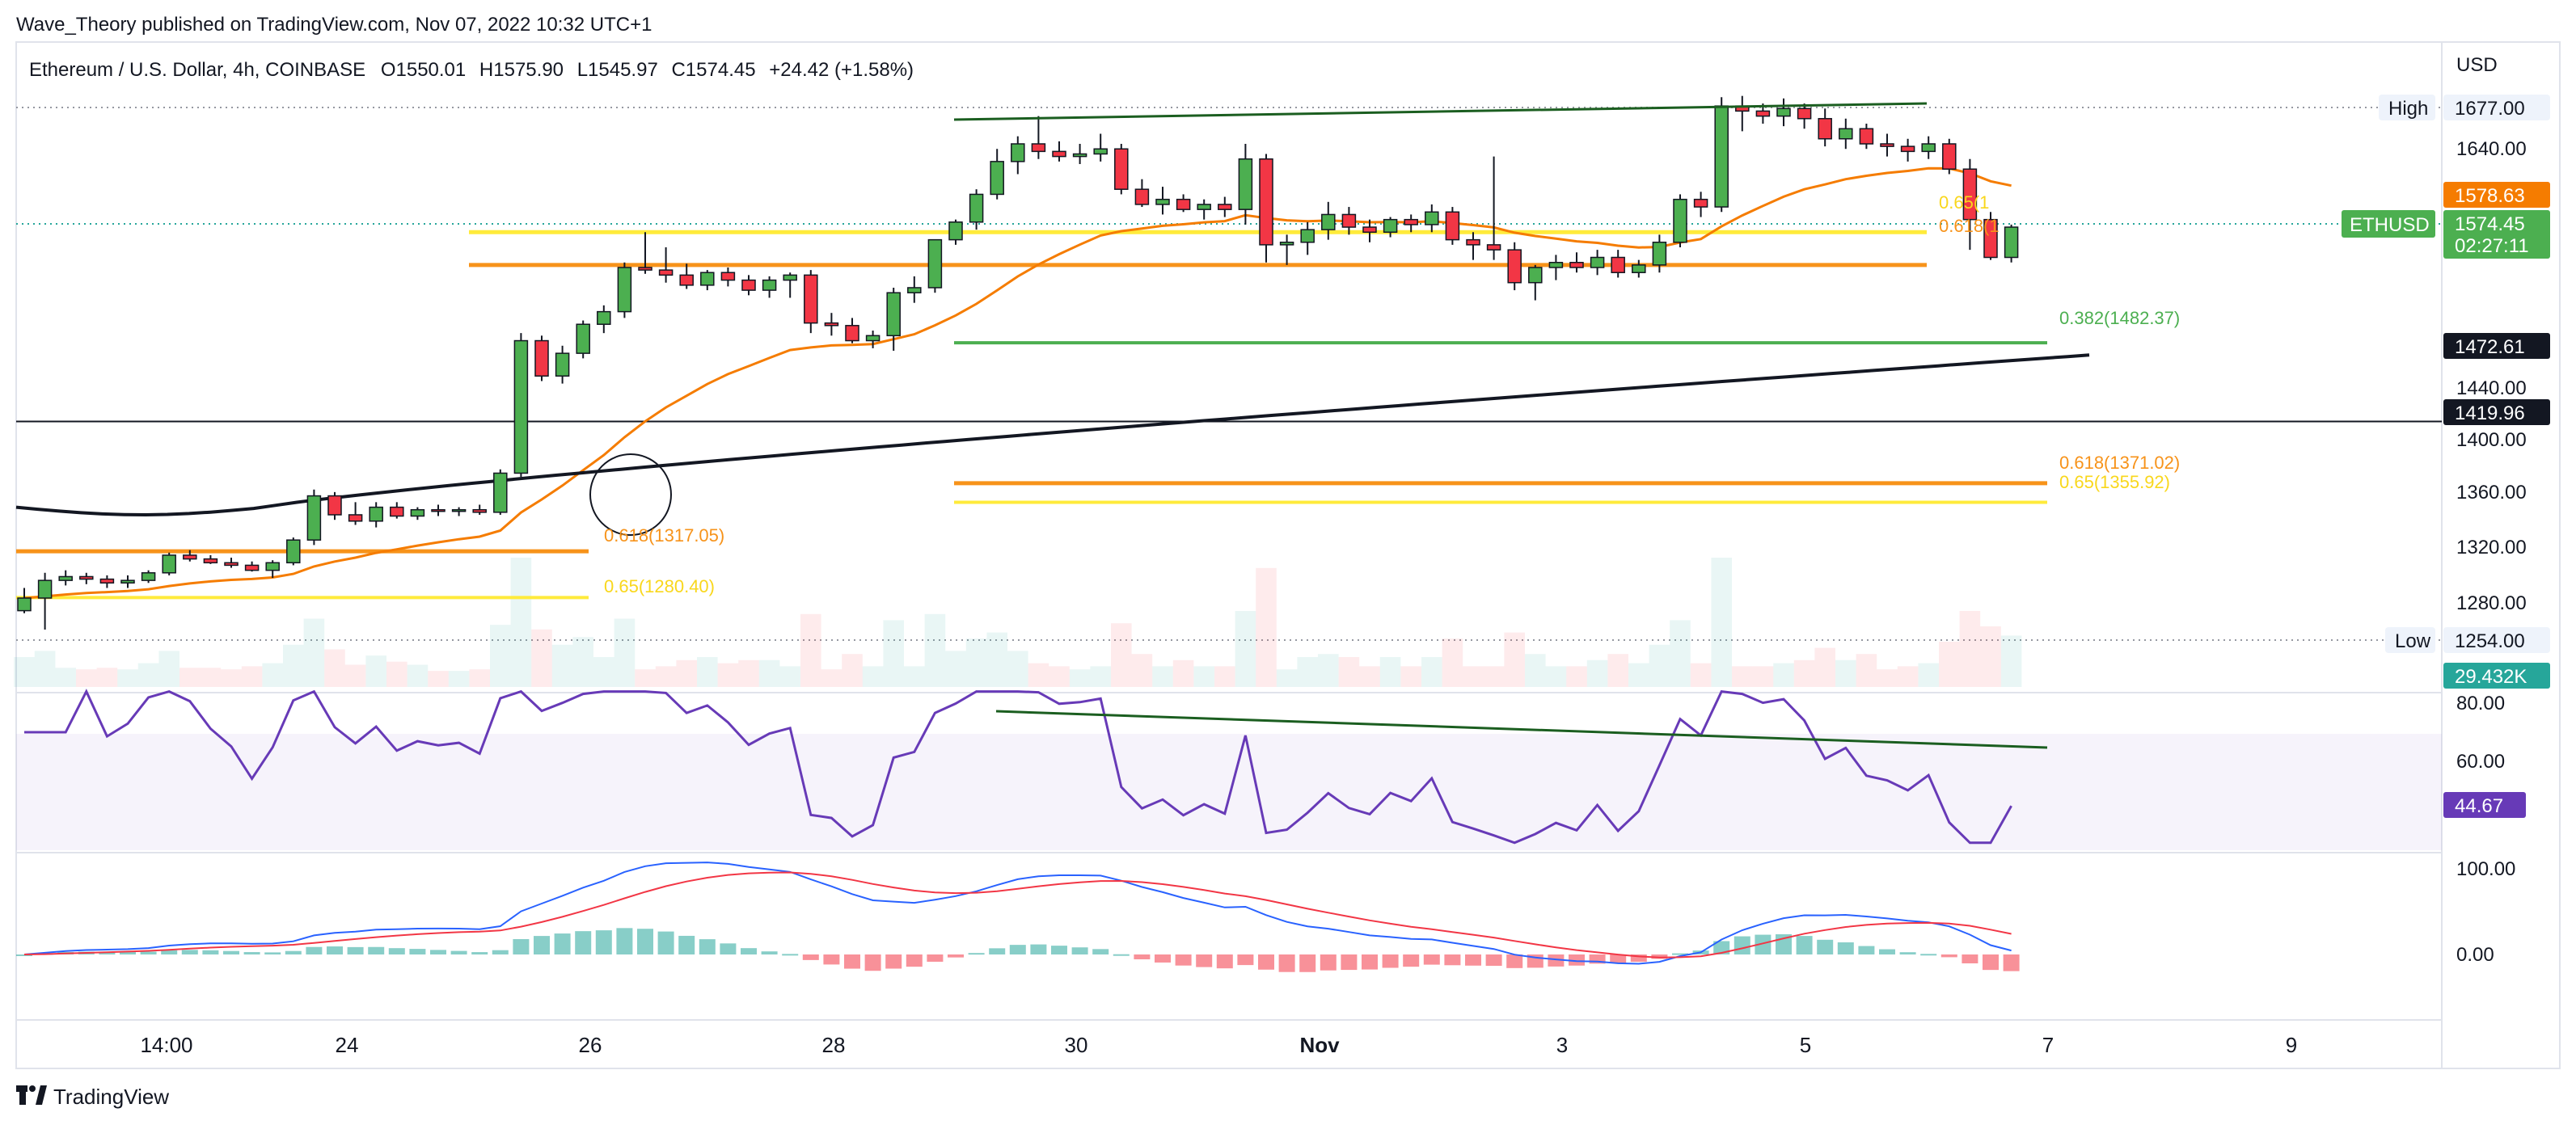 The width and height of the screenshot is (2576, 1125). I want to click on macd-tick: 0.00, so click(2475, 955).